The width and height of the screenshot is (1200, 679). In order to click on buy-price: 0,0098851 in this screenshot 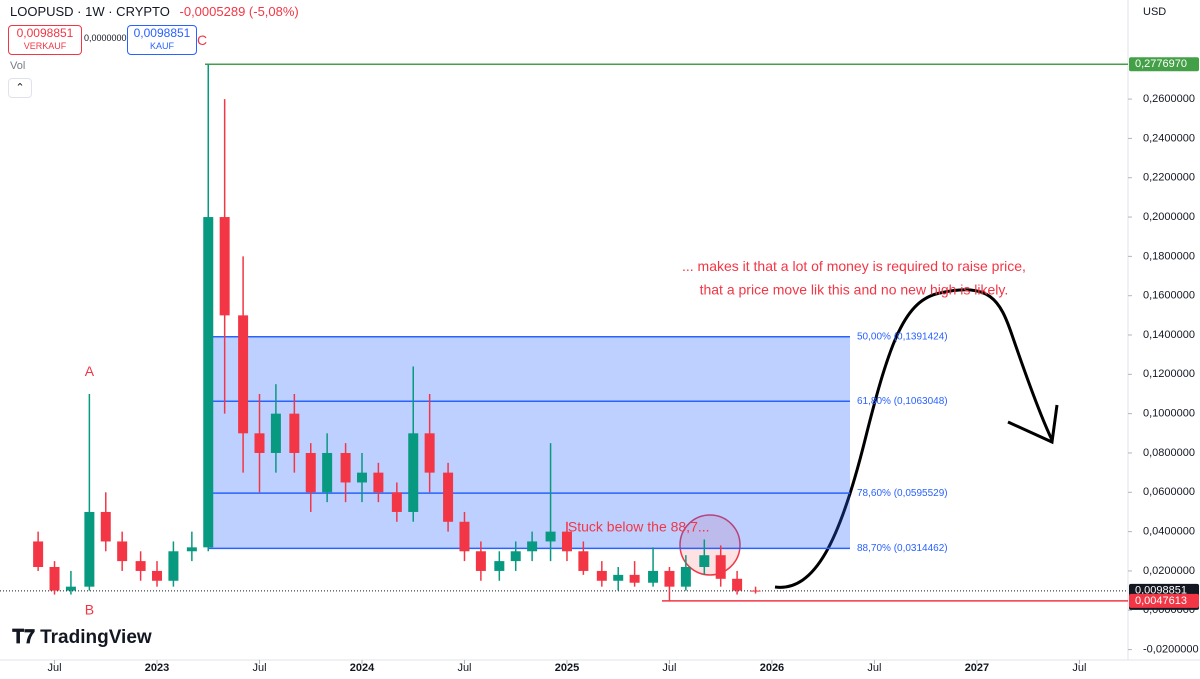, I will do `click(162, 33)`.